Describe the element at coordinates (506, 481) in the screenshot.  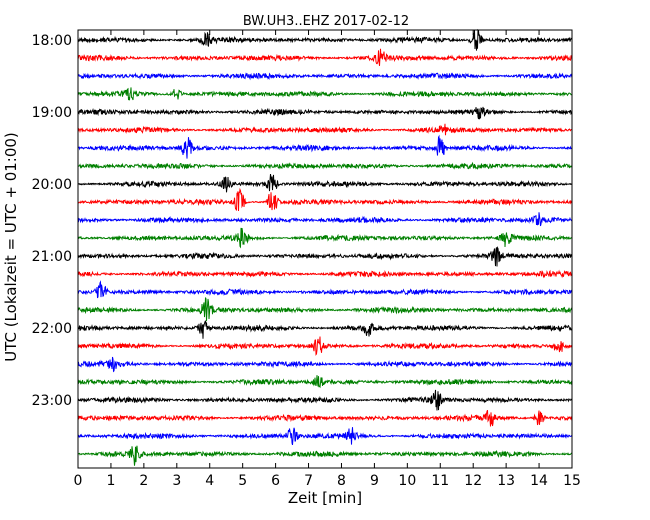
I see `x-tick-label: 13` at that location.